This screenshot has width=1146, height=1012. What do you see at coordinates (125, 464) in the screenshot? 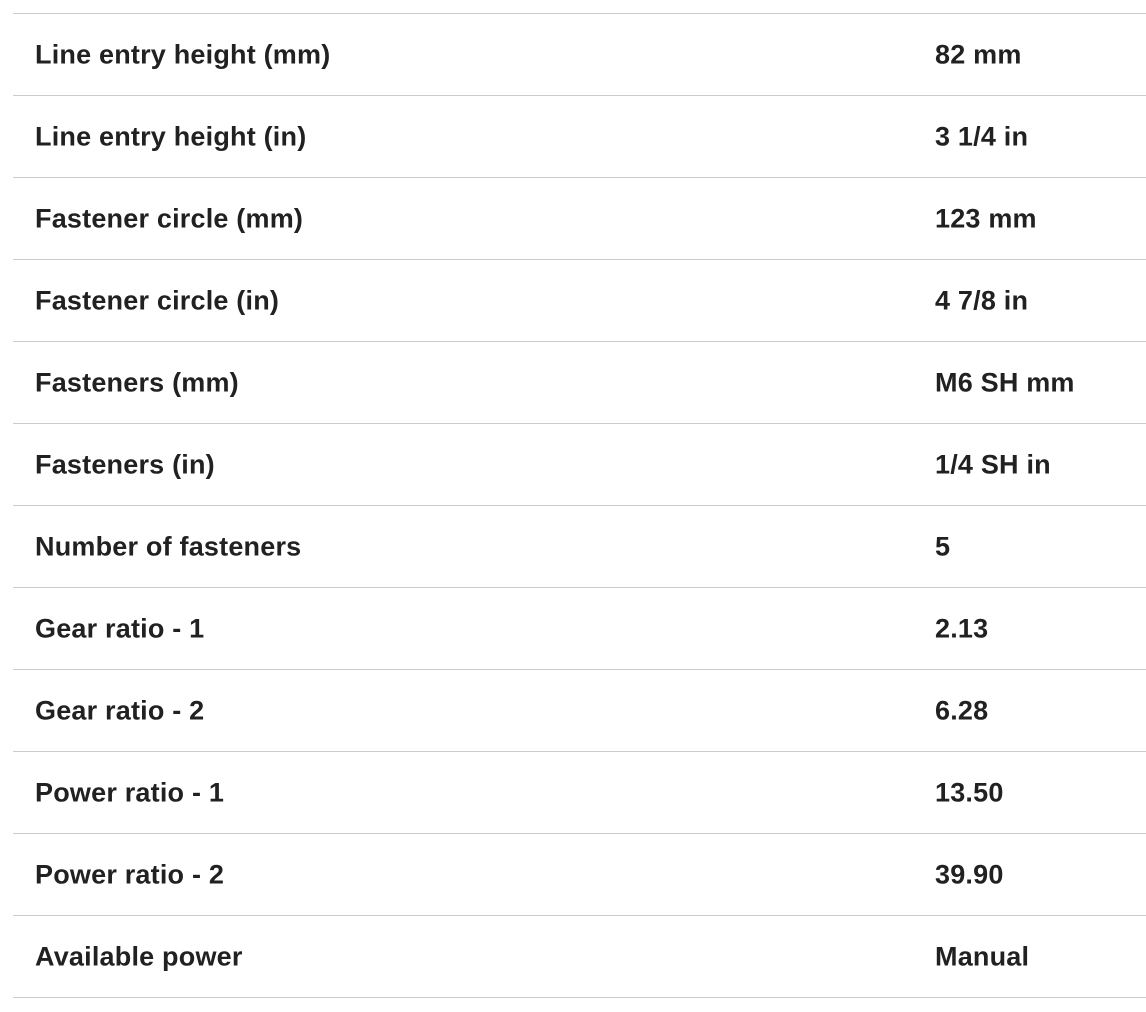
I see `spec-label: Fasteners (in)` at bounding box center [125, 464].